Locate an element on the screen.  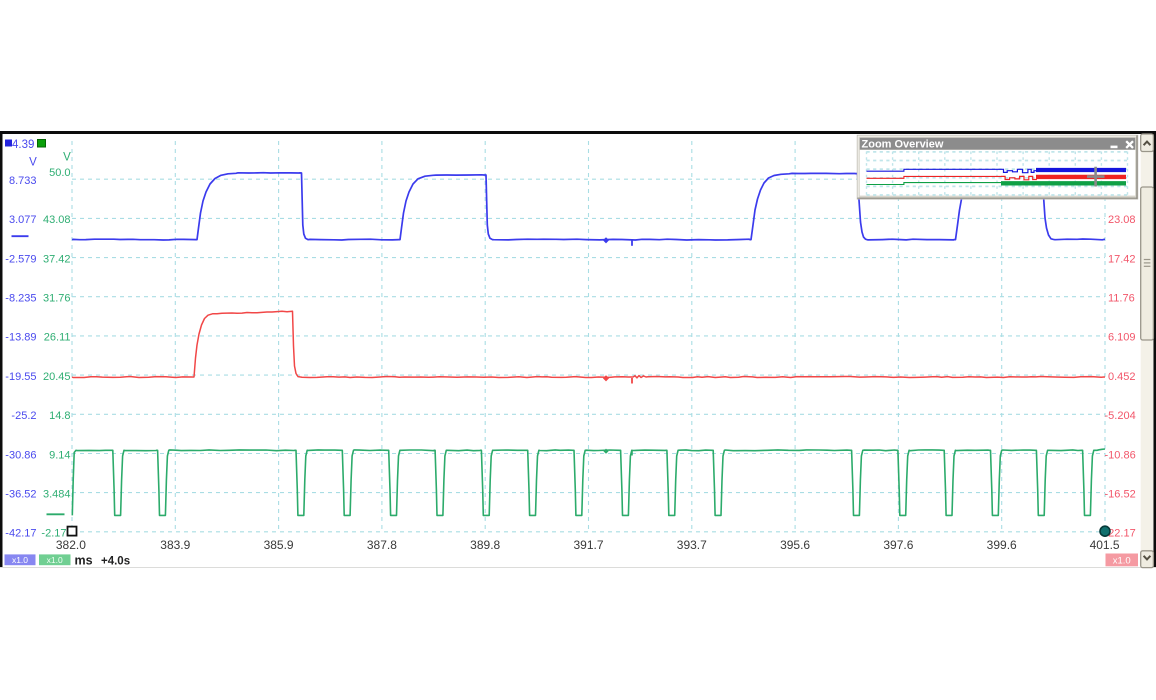
svg-text: 395.6 is located at coordinates (795, 545).